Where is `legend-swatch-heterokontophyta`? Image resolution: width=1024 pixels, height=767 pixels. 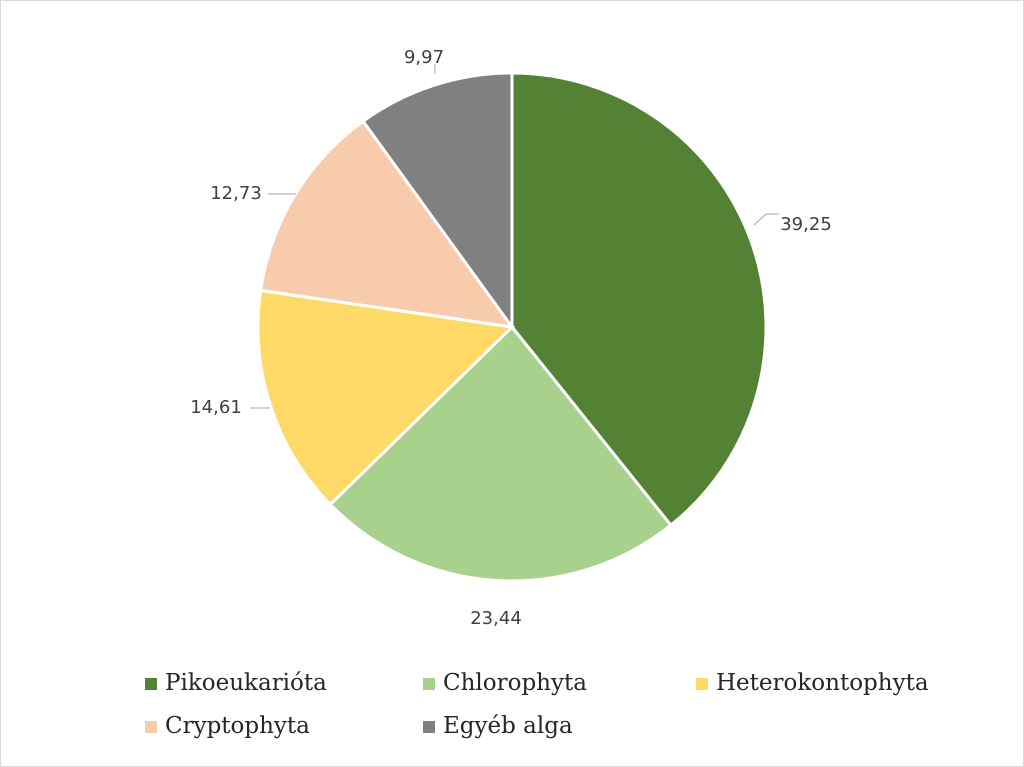
legend-swatch-heterokontophyta is located at coordinates (702, 684).